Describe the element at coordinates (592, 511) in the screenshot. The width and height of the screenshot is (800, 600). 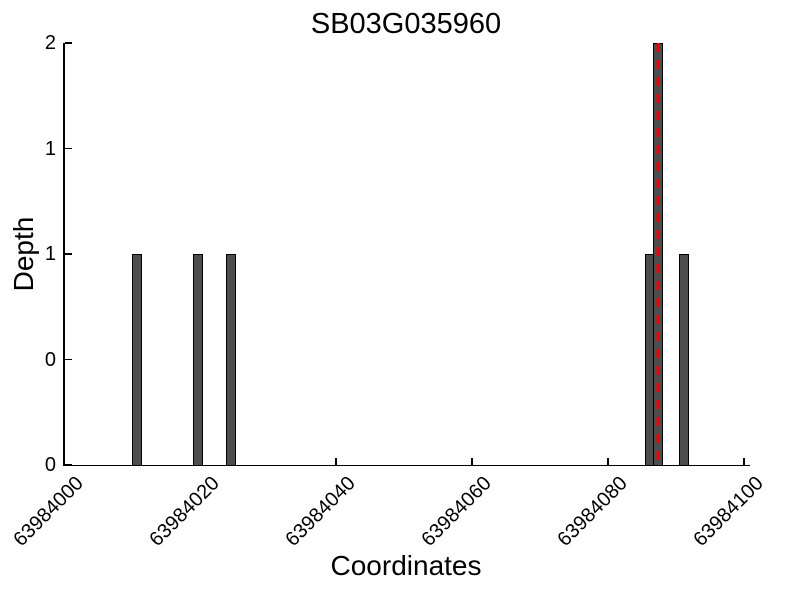
I see `x-tick-label: 63984080` at that location.